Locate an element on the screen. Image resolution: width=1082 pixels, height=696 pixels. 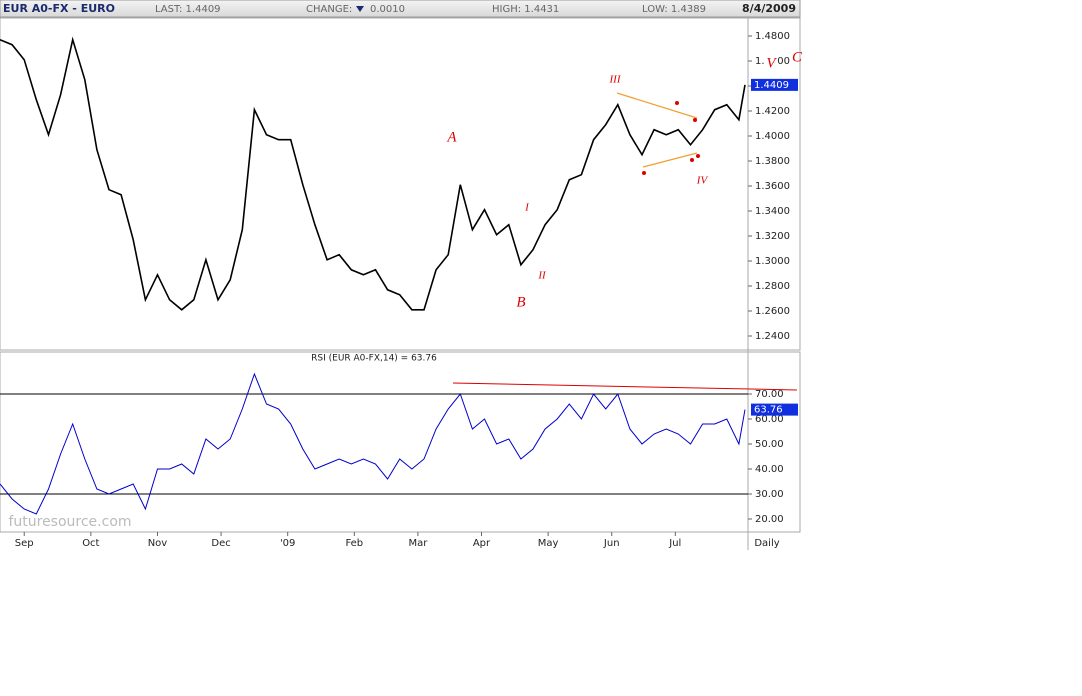
y-tick-label: 1.4000 is located at coordinates (772, 136).